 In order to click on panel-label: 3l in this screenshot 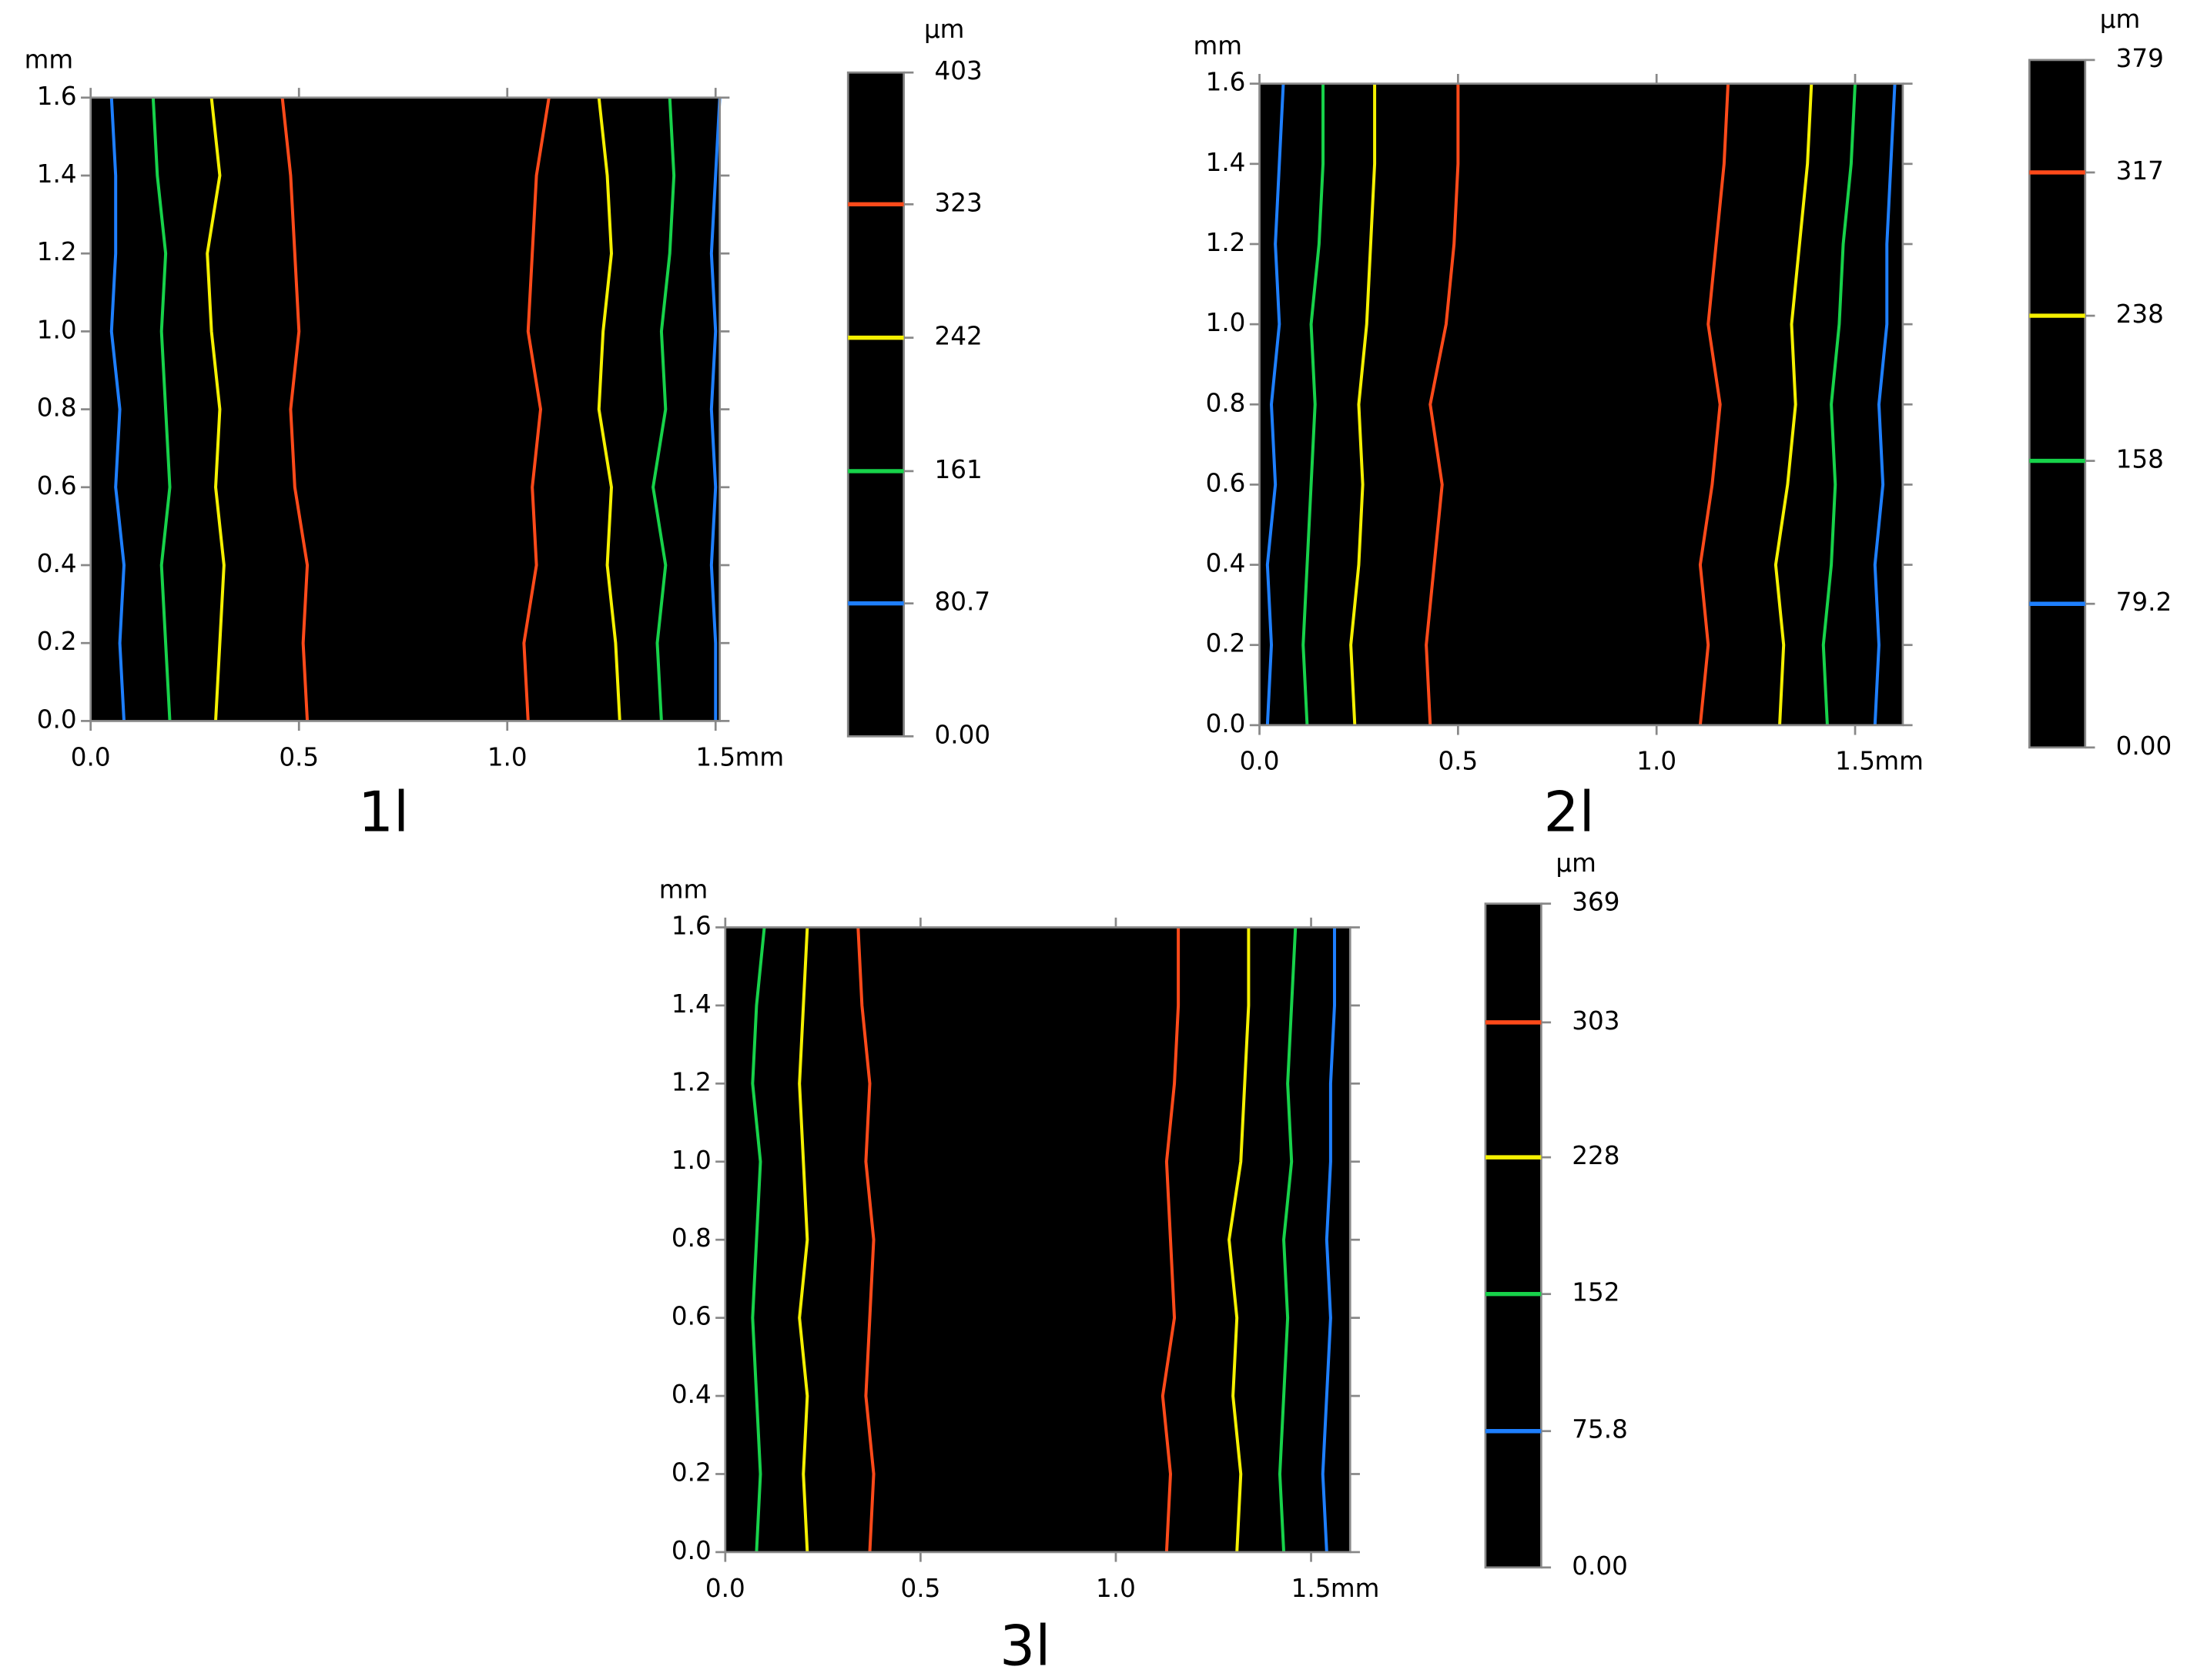, I will do `click(1025, 1647)`.